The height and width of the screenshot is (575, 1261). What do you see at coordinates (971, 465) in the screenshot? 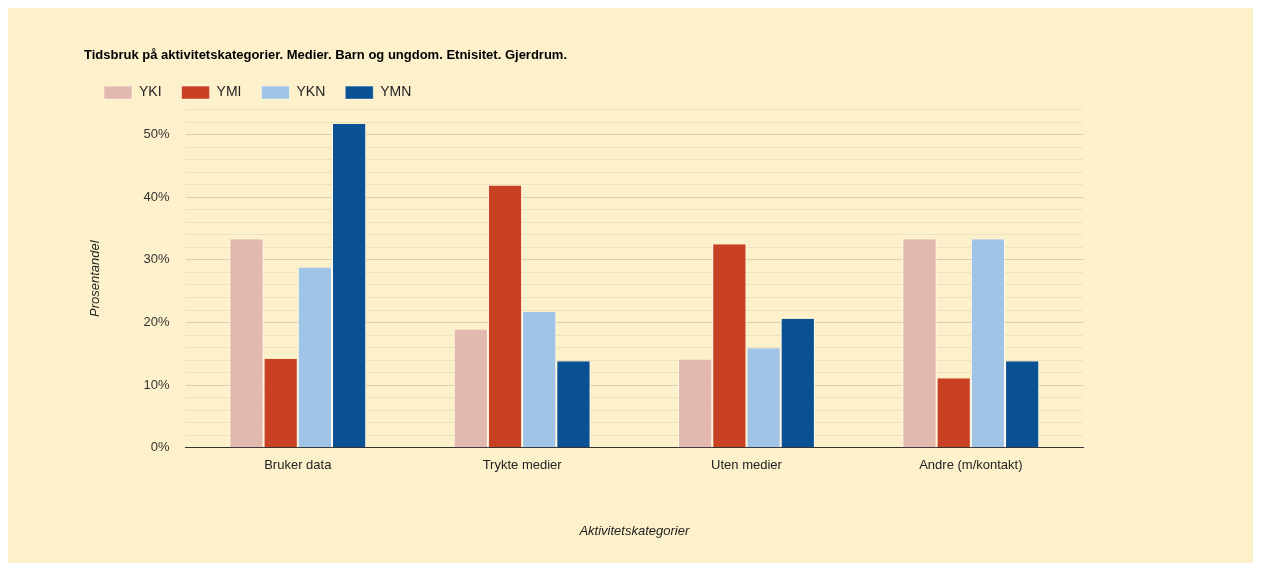
I see `x-tick-label: Andre (m/kontakt)` at bounding box center [971, 465].